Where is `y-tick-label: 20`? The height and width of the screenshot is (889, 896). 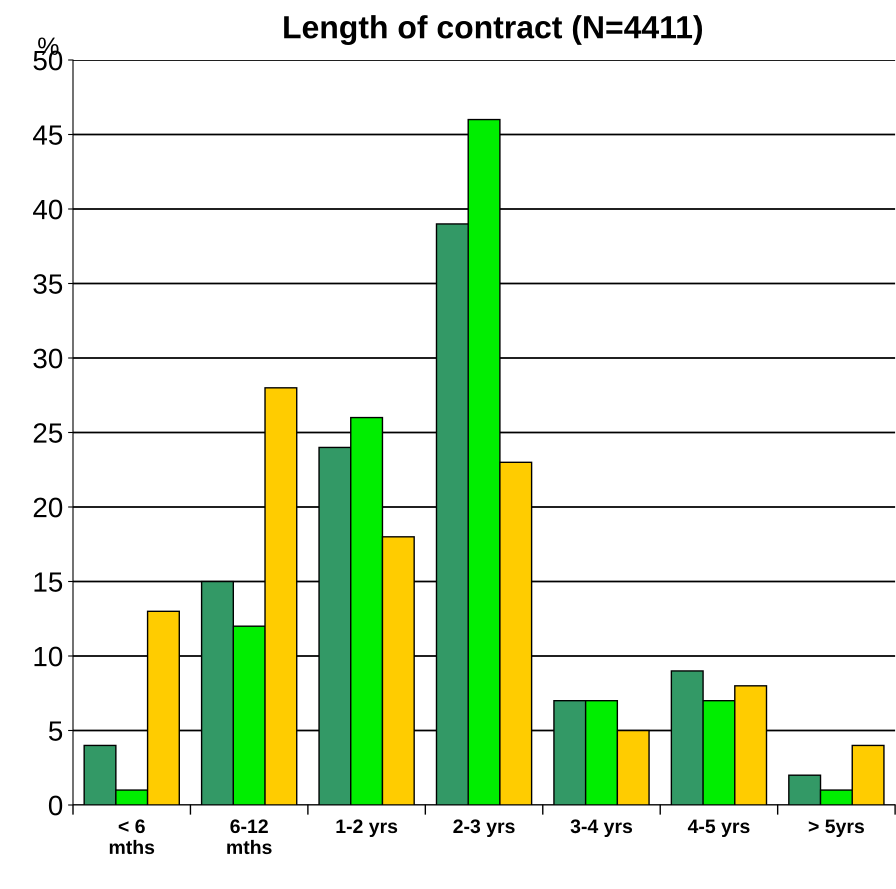
y-tick-label: 20 is located at coordinates (48, 508).